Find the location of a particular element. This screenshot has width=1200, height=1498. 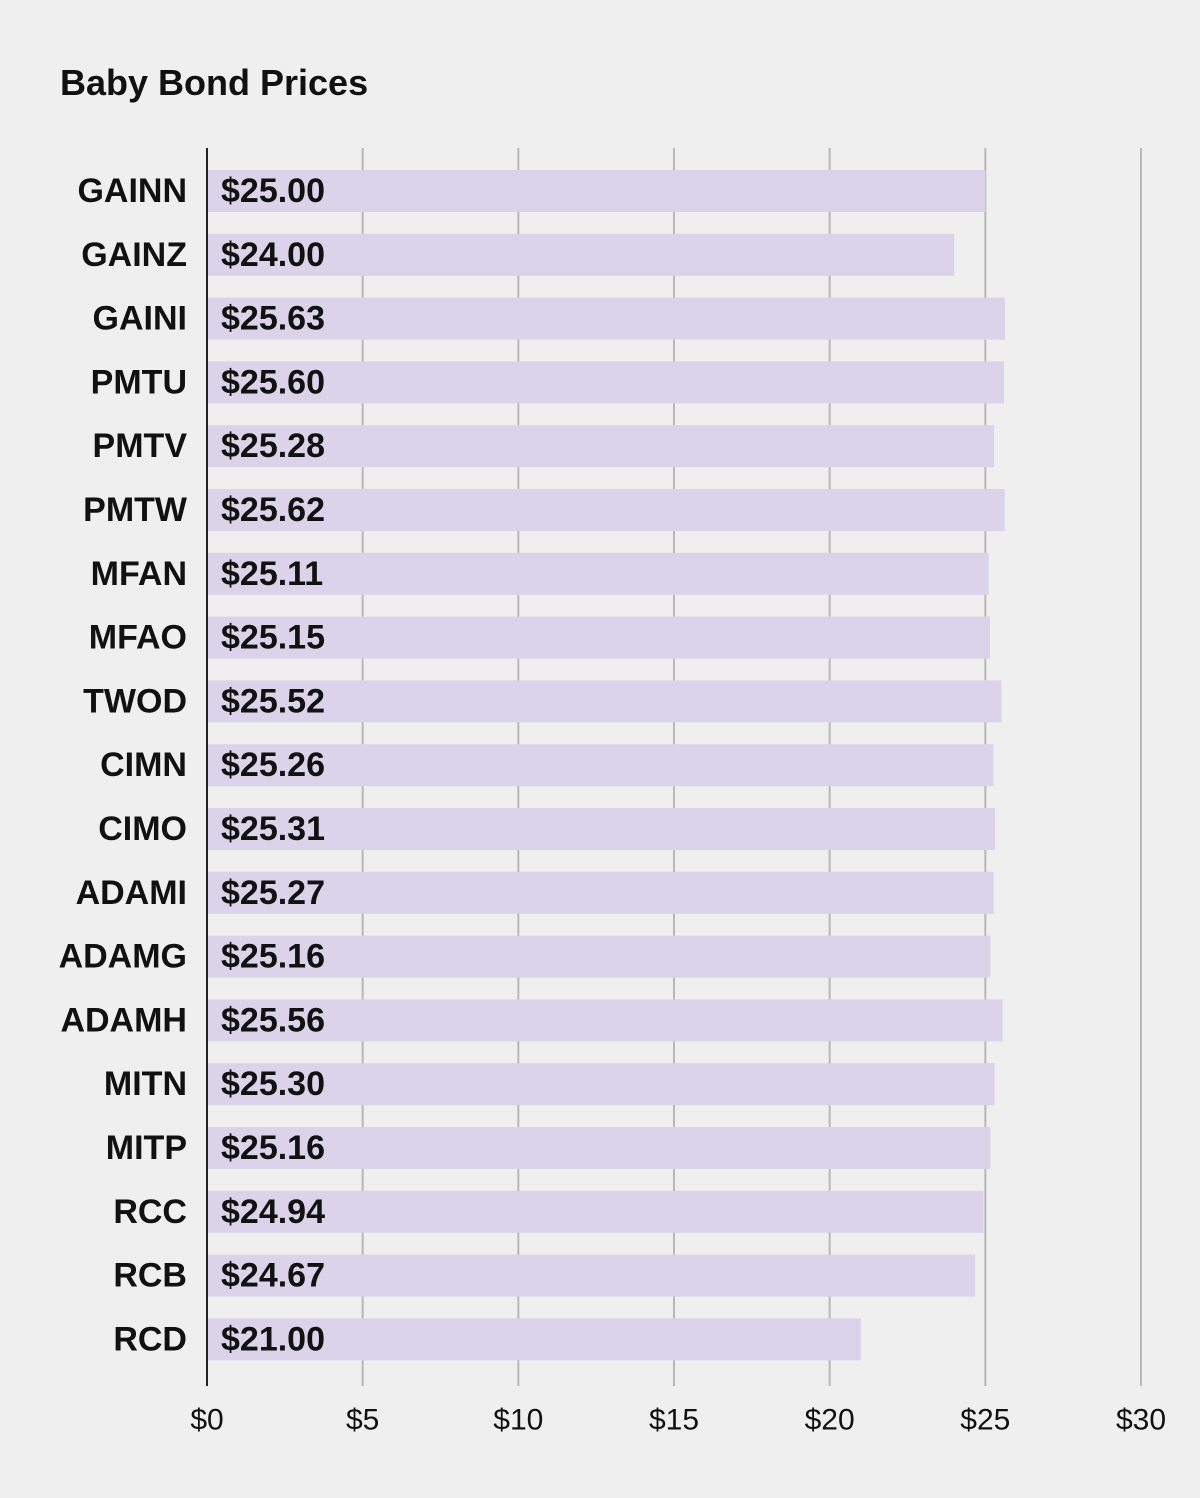

category-label: RCB is located at coordinates (150, 1276).